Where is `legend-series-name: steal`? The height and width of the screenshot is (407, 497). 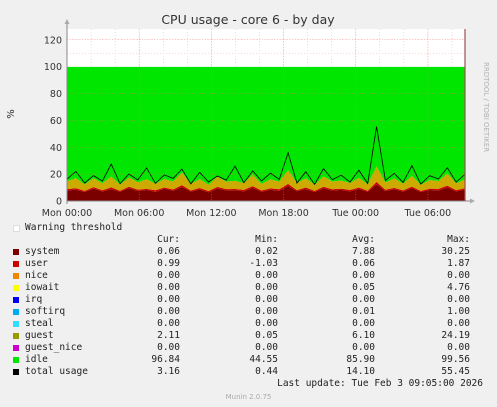
legend-series-name: steal is located at coordinates (39, 323).